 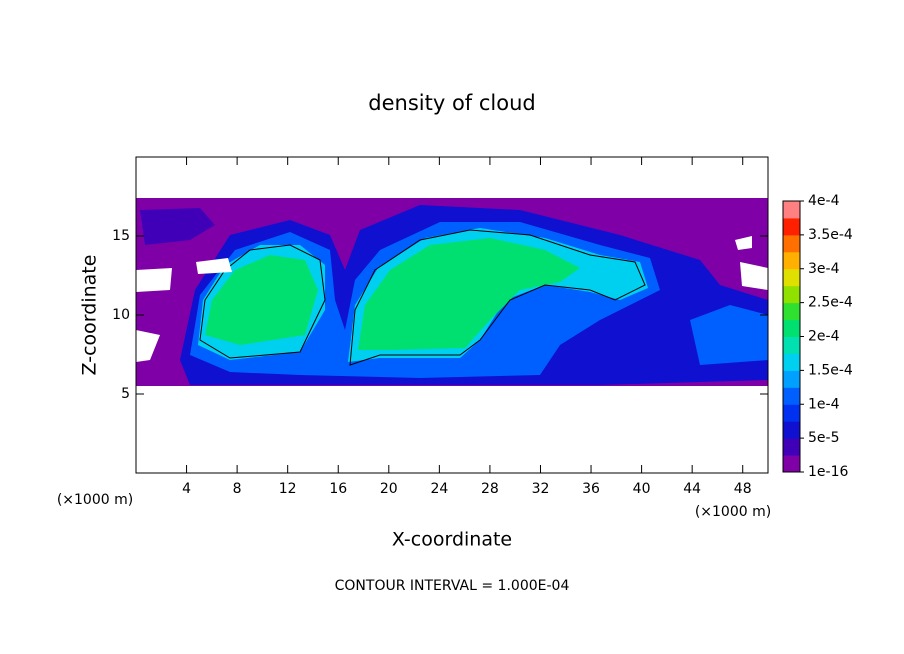 What do you see at coordinates (830, 235) in the screenshot?
I see `colorbar-tick-label: 3.5e-4` at bounding box center [830, 235].